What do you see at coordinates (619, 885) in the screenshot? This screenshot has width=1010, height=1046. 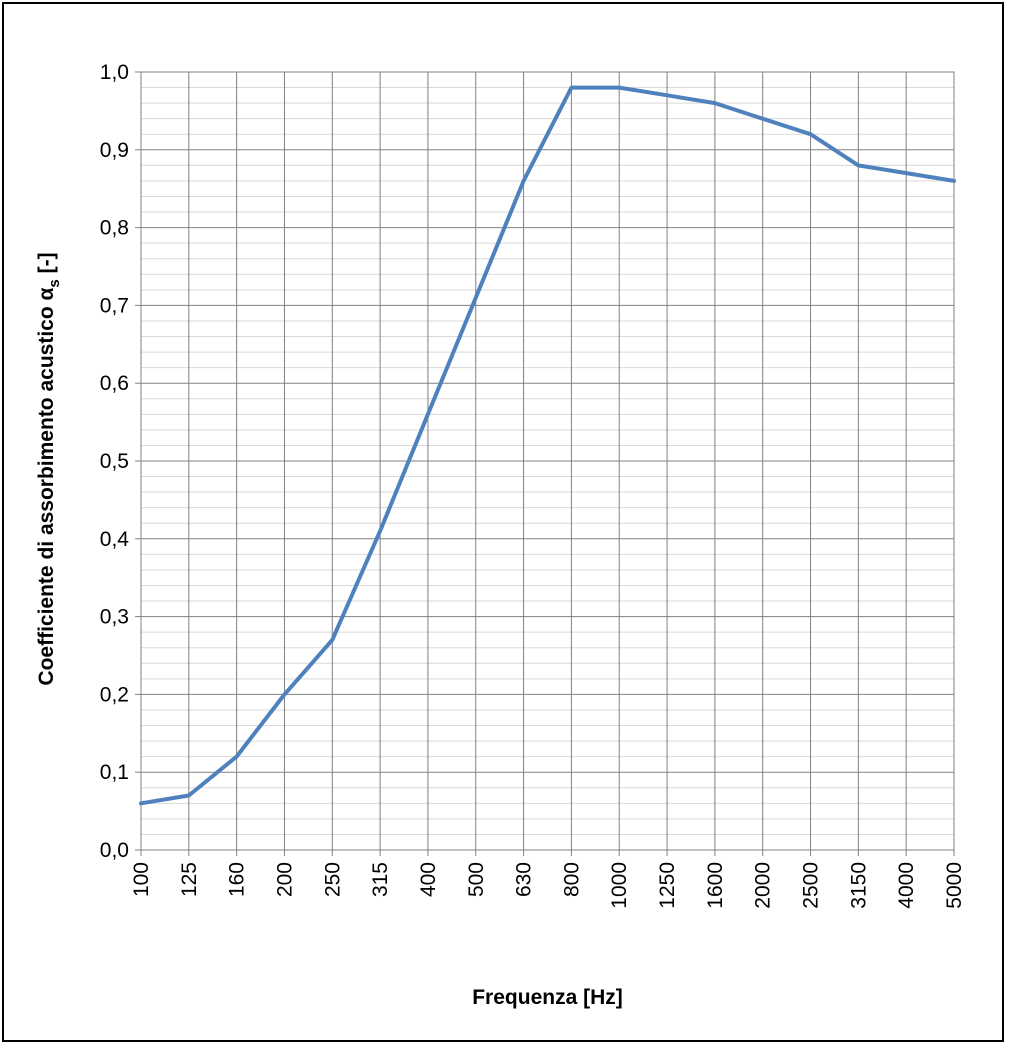 I see `x-tick-label: 1000` at bounding box center [619, 885].